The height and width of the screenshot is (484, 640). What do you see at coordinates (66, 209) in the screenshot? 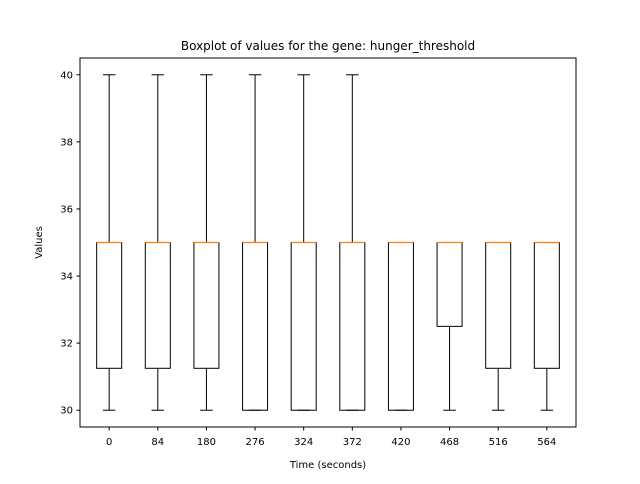
I see `y-tick-label: 36` at bounding box center [66, 209].